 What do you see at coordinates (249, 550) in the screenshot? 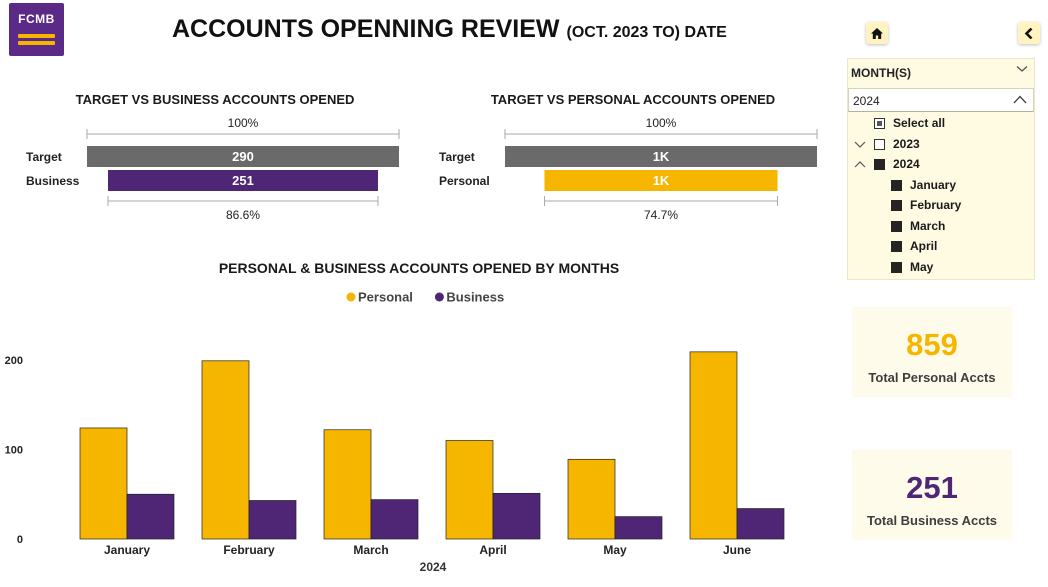
I see `x-tick-label: February` at bounding box center [249, 550].